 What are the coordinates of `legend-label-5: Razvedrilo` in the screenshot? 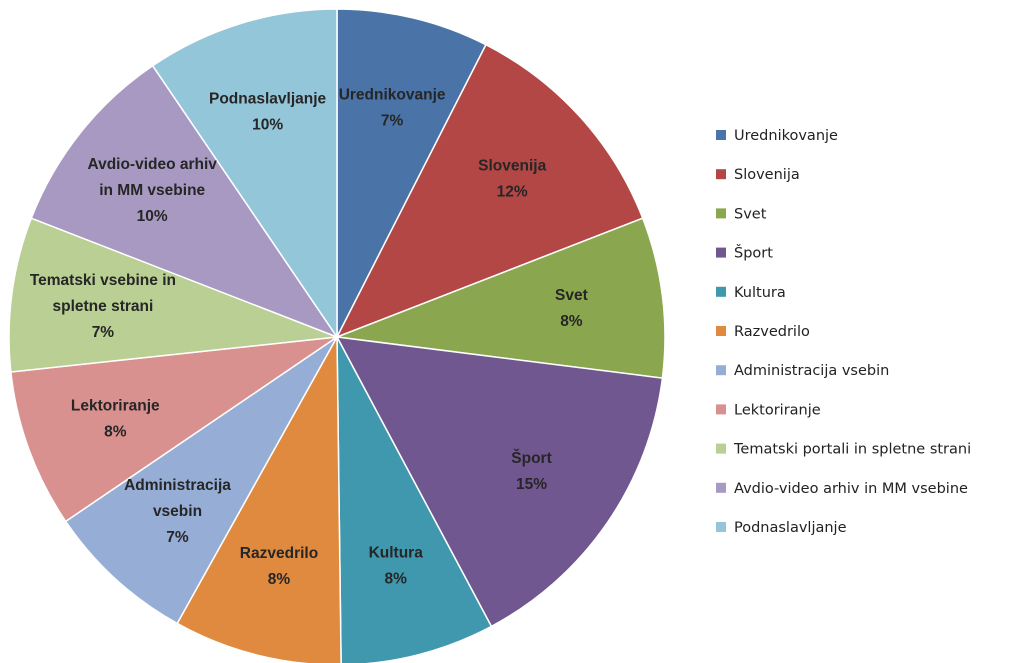 It's located at (772, 332).